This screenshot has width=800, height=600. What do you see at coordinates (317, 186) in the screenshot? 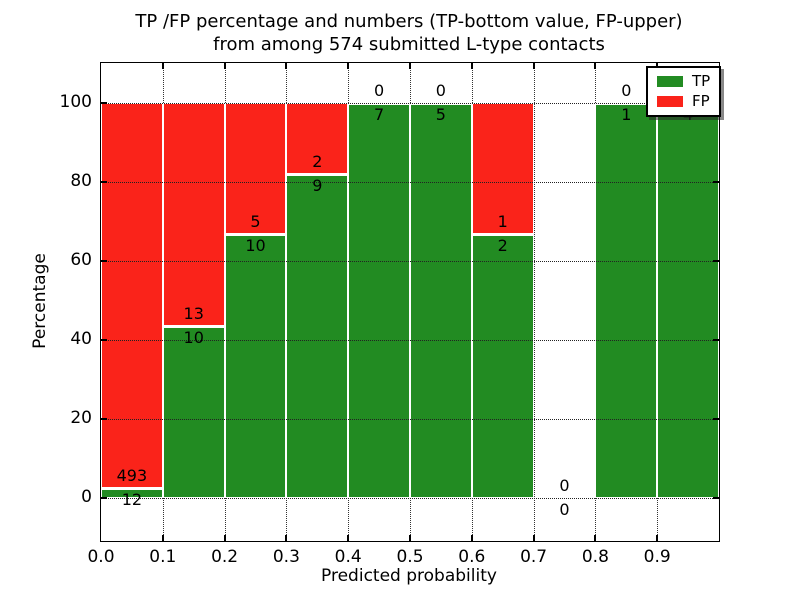
I see `bar-label-tp: 9` at bounding box center [317, 186].